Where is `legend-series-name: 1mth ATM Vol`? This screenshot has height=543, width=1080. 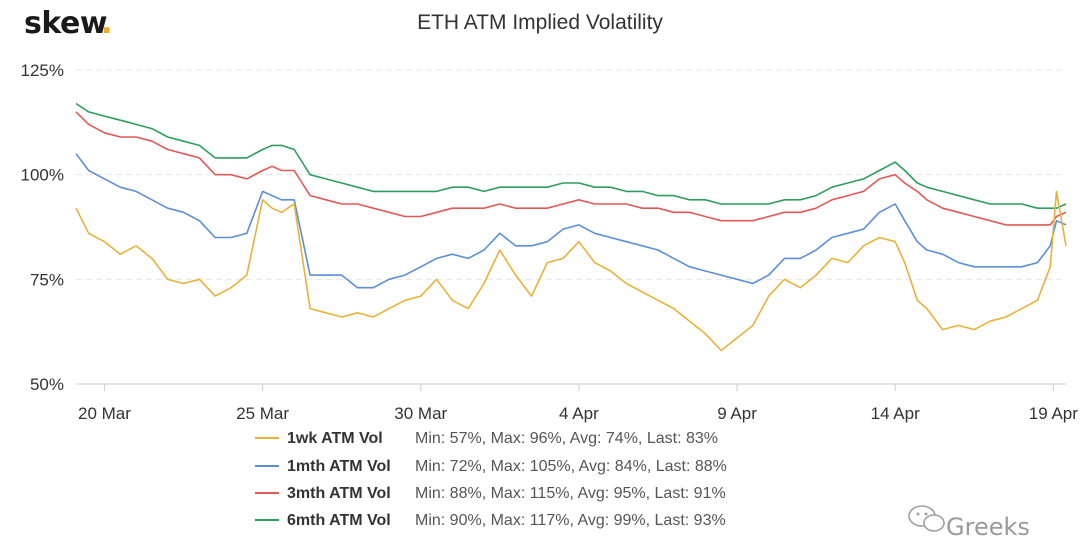
legend-series-name: 1mth ATM Vol is located at coordinates (339, 466).